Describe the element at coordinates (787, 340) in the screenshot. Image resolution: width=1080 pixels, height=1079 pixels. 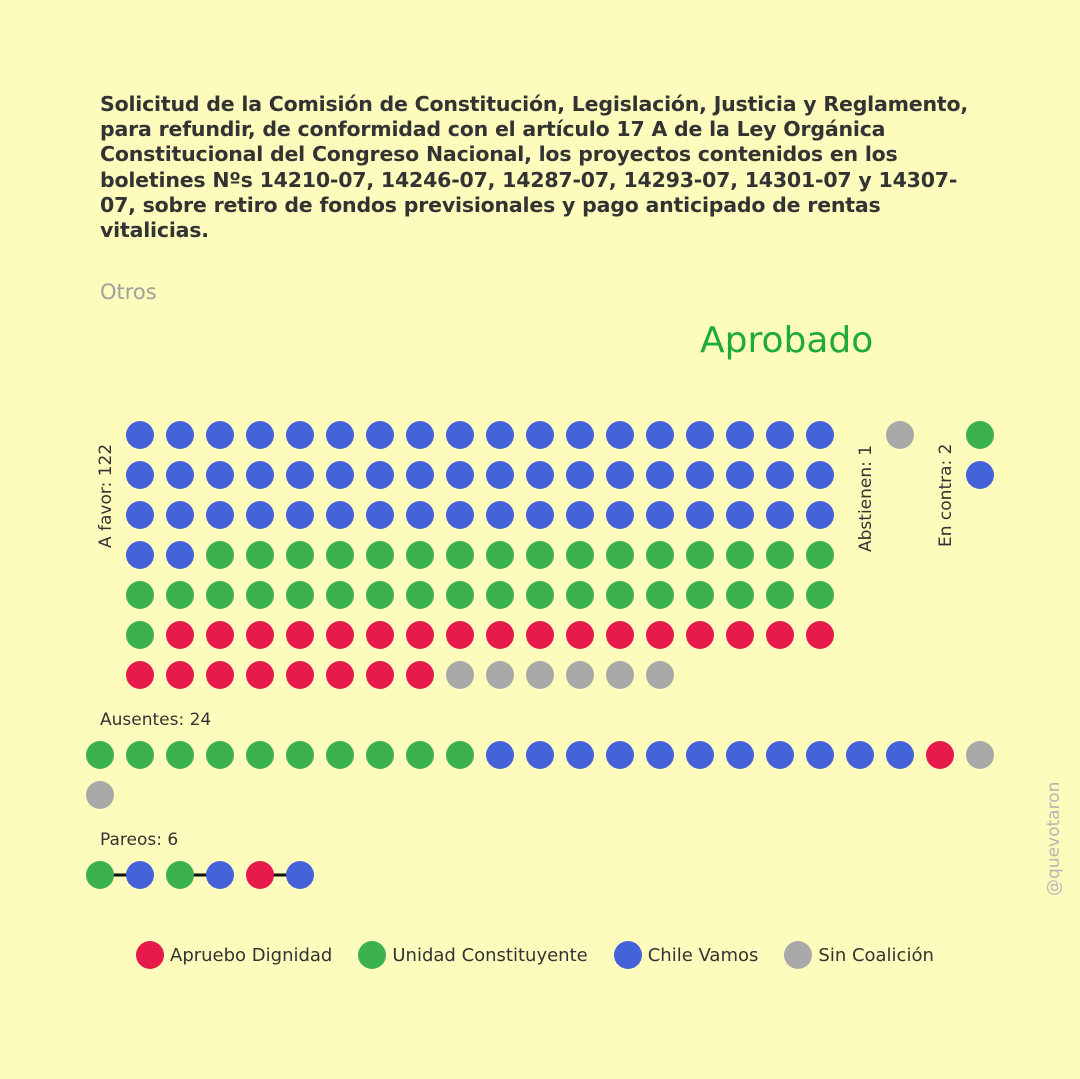
I see `vote-result: Aprobado` at that location.